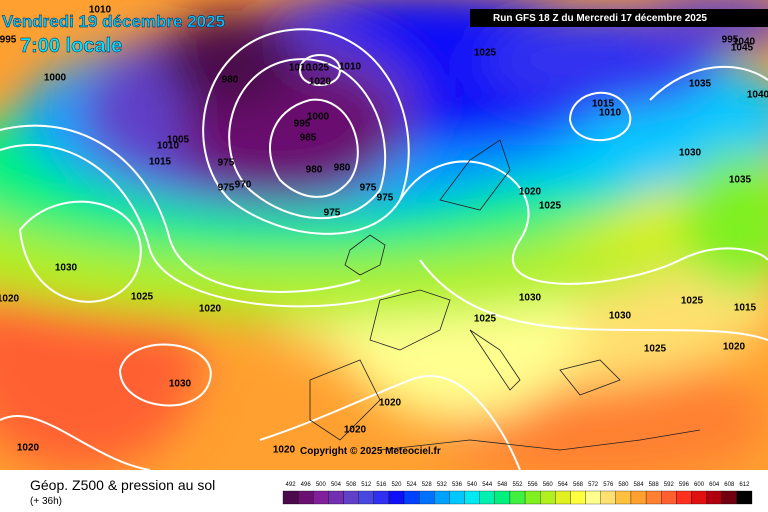 The width and height of the screenshot is (768, 512). Describe the element at coordinates (427, 485) in the screenshot. I see `scale-label: 528` at that location.